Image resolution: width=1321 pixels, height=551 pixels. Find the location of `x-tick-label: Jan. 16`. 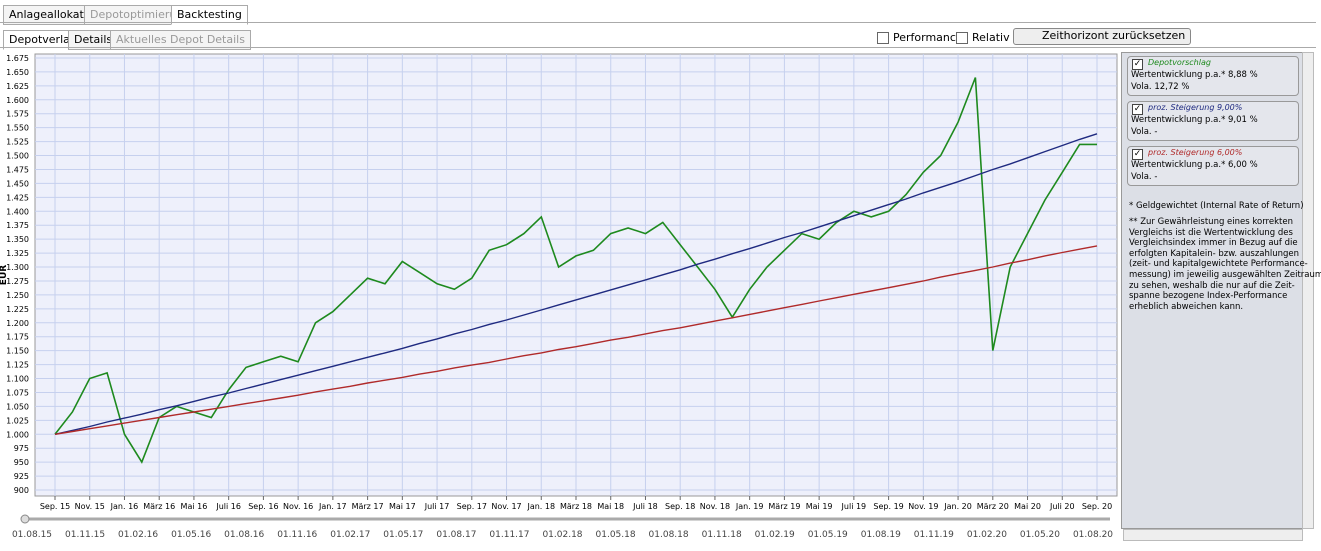

x-tick-label: Jan. 16 is located at coordinates (124, 506).